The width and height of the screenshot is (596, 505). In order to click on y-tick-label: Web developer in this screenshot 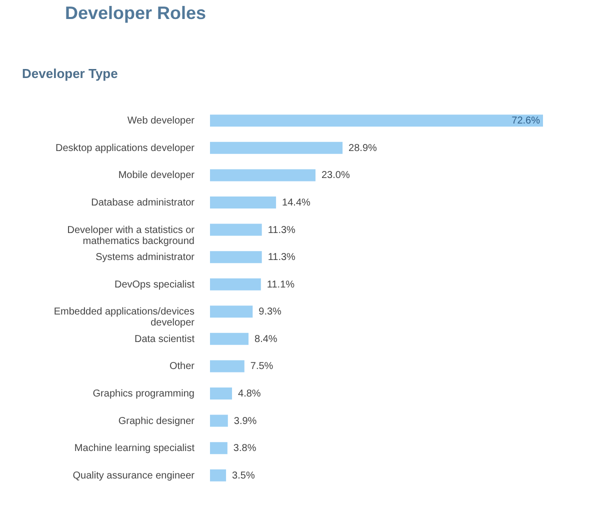, I will do `click(161, 121)`.